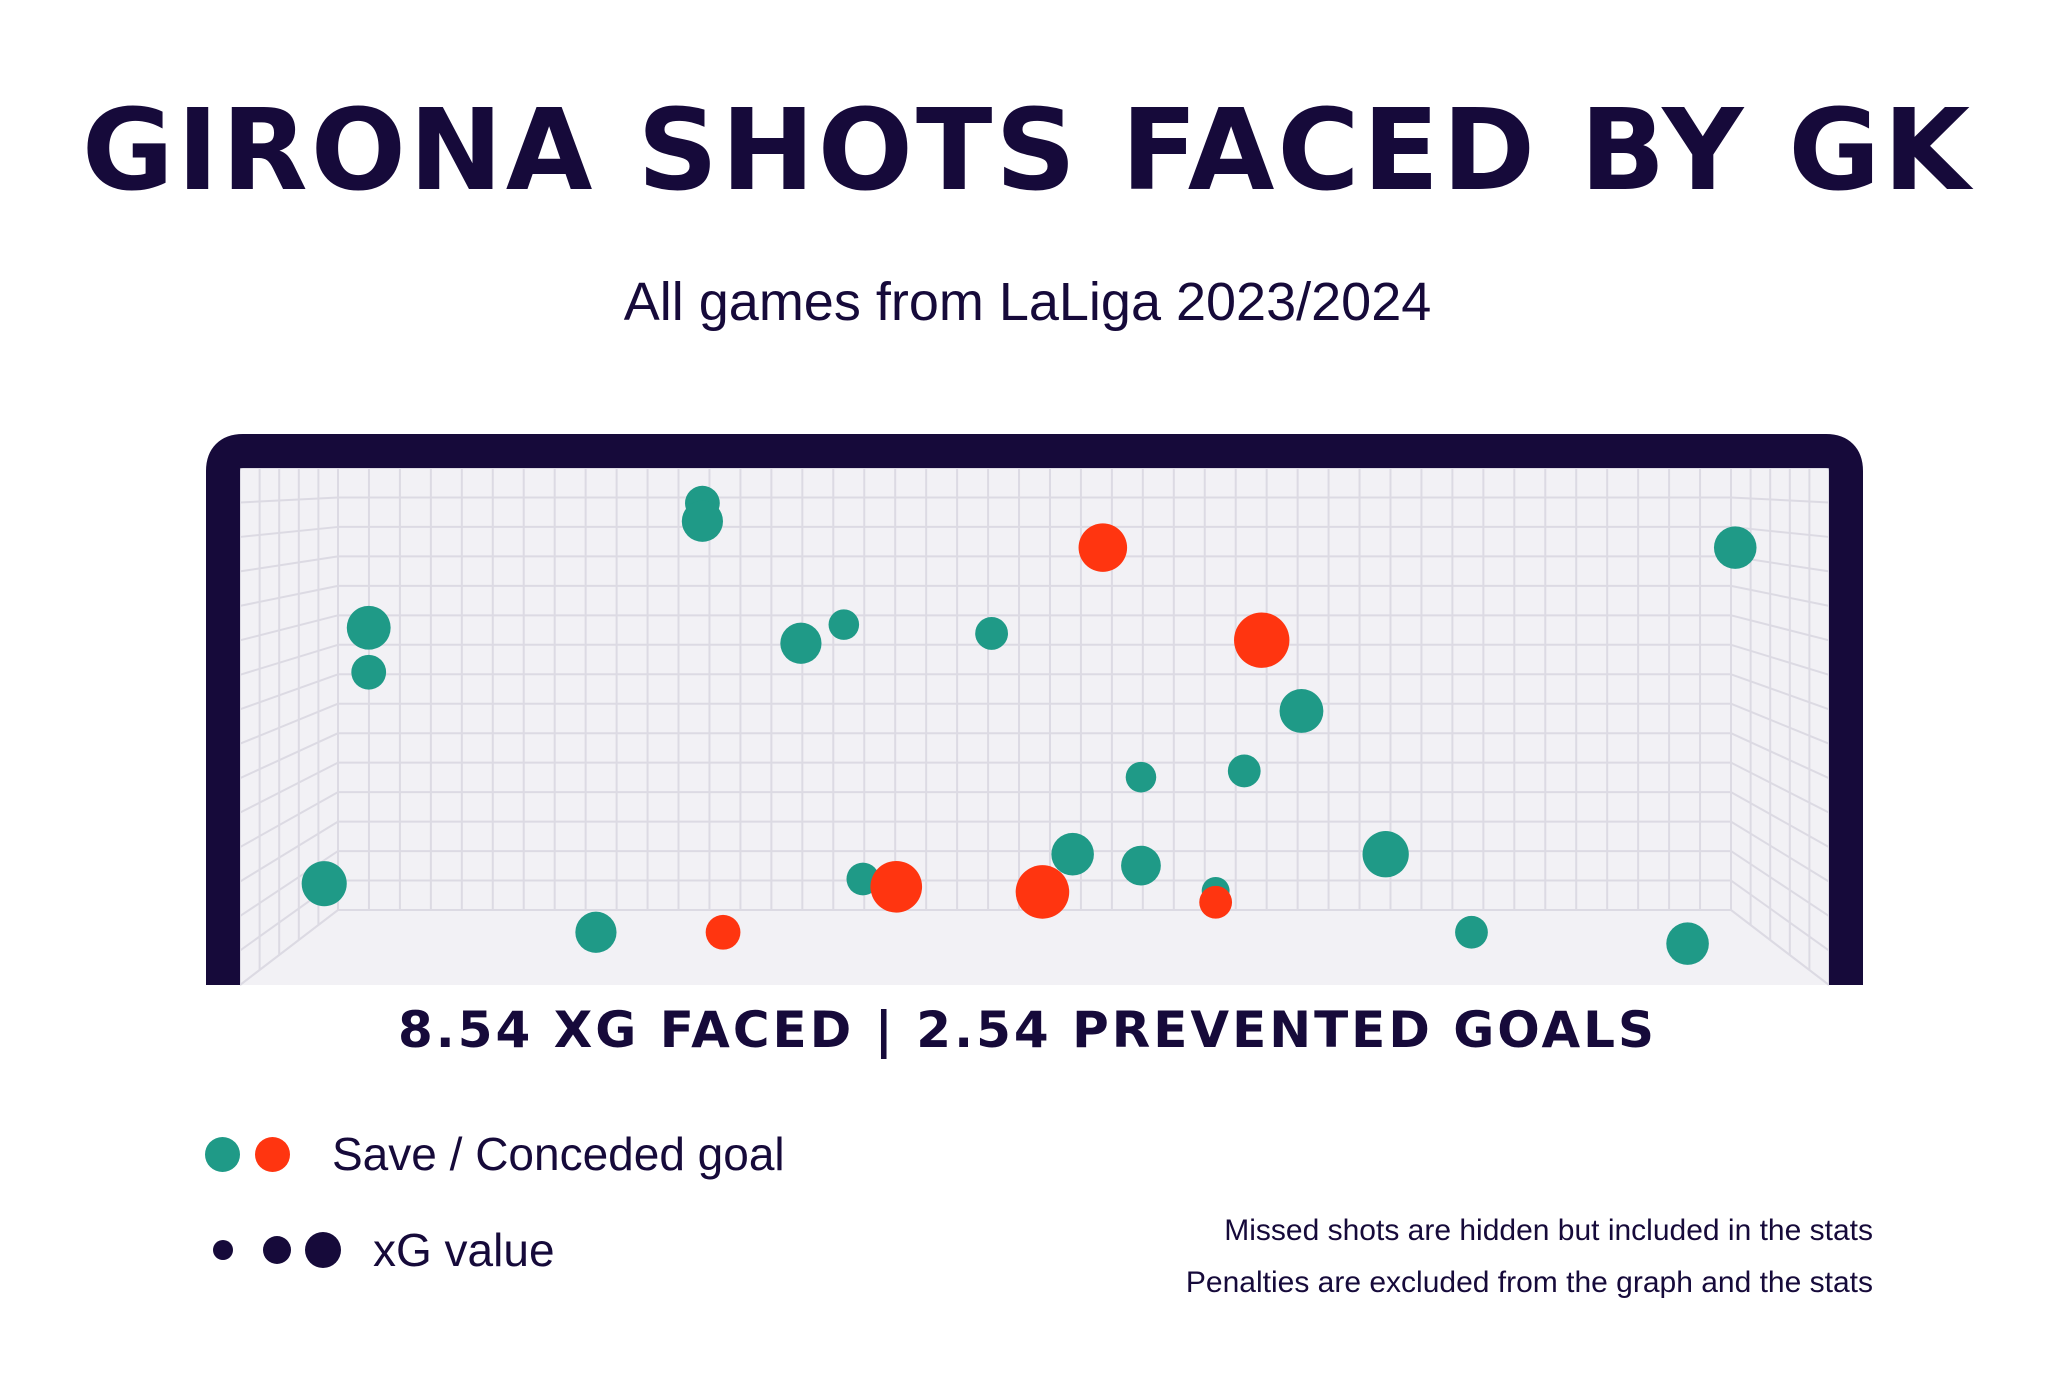 This screenshot has height=1383, width=2055. What do you see at coordinates (323, 1250) in the screenshot?
I see `legend-xg-large-dot` at bounding box center [323, 1250].